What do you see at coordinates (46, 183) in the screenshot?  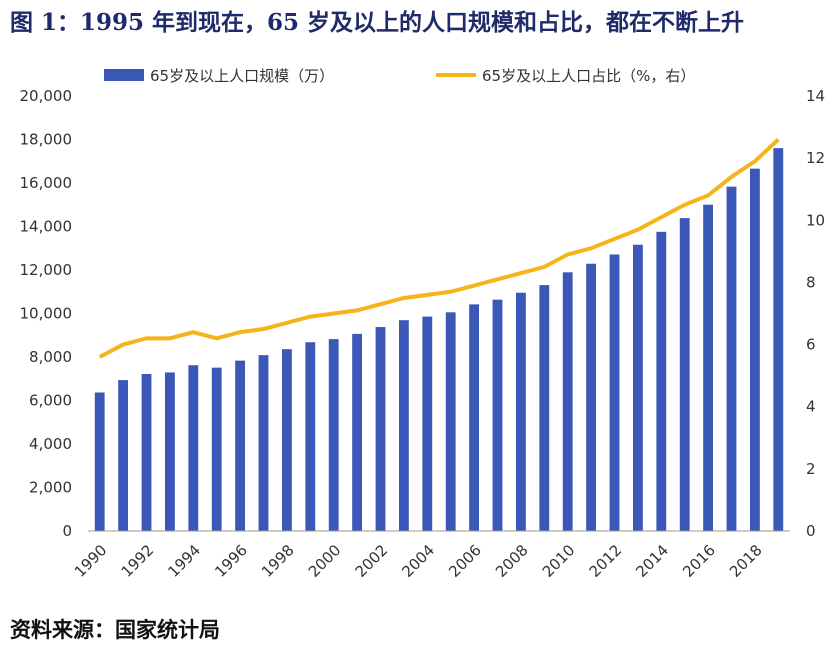 I see `y-left-tick-label: 16,000` at bounding box center [46, 183].